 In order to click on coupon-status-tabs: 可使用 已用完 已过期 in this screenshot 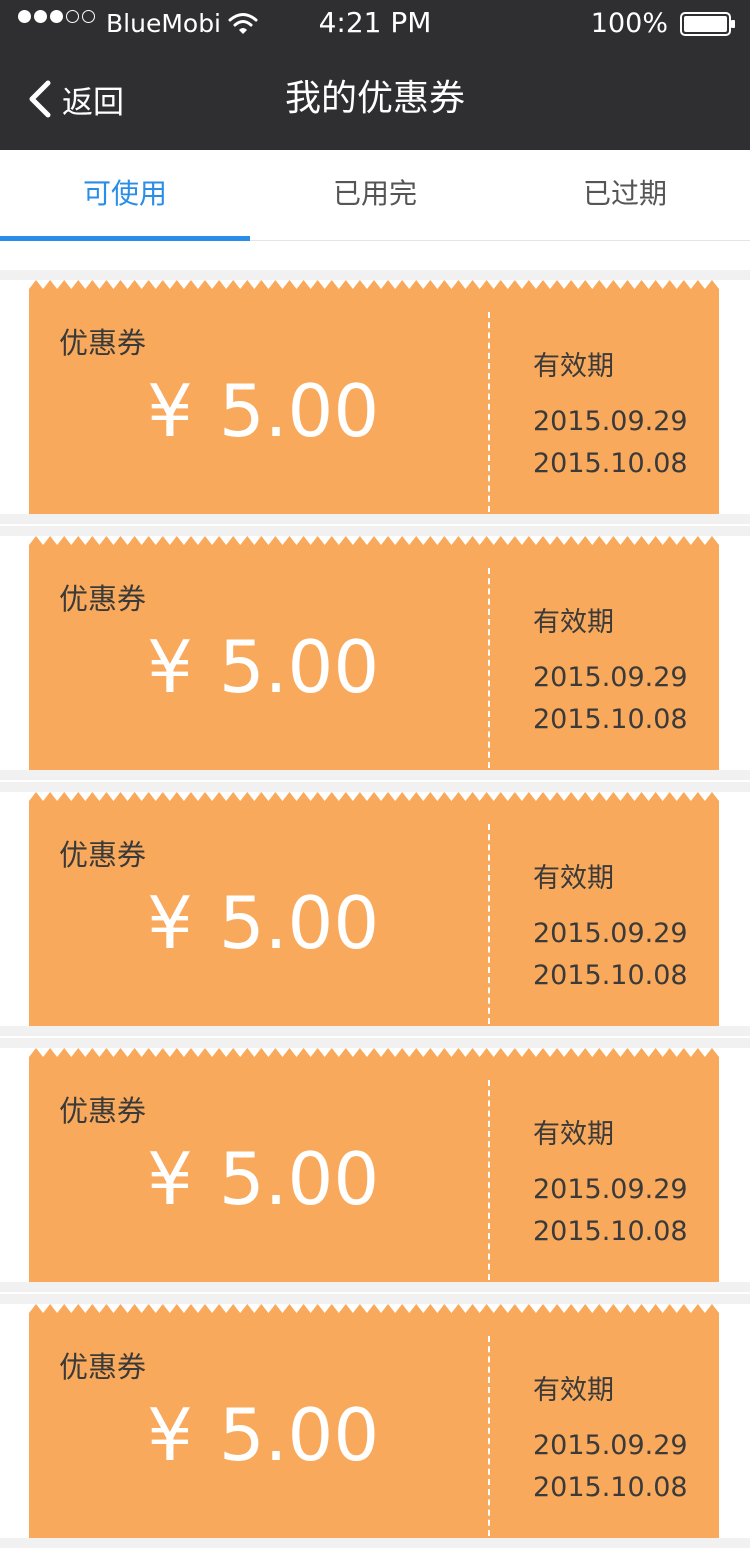, I will do `click(375, 195)`.